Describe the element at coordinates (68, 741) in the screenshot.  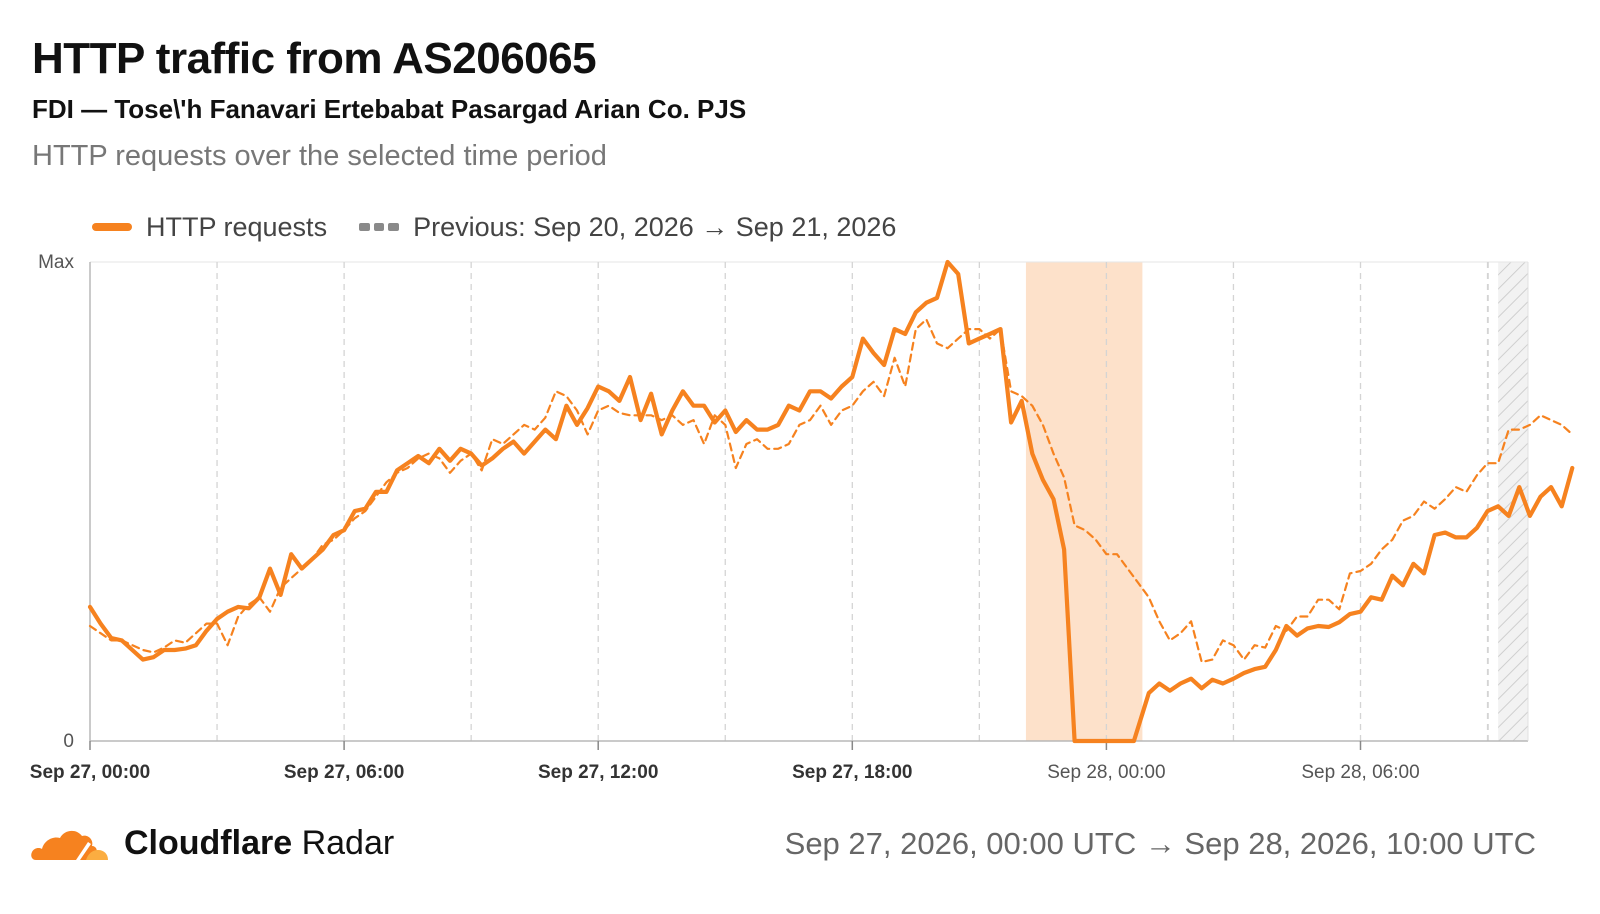
I see `y-tick-label-zero: 0` at that location.